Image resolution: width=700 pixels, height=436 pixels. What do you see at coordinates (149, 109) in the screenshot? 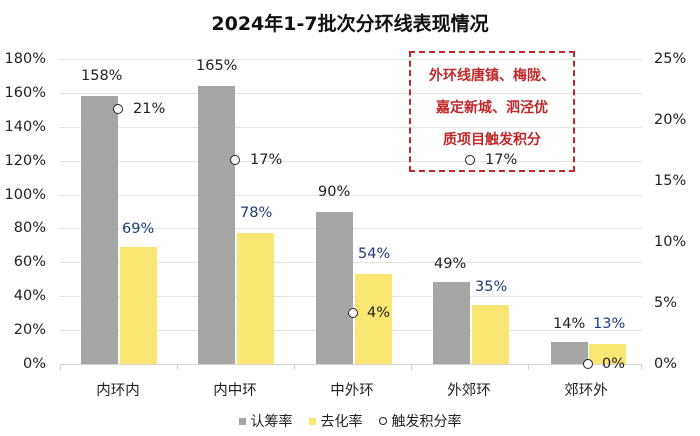
I see `marker-label: 21%` at bounding box center [149, 109].